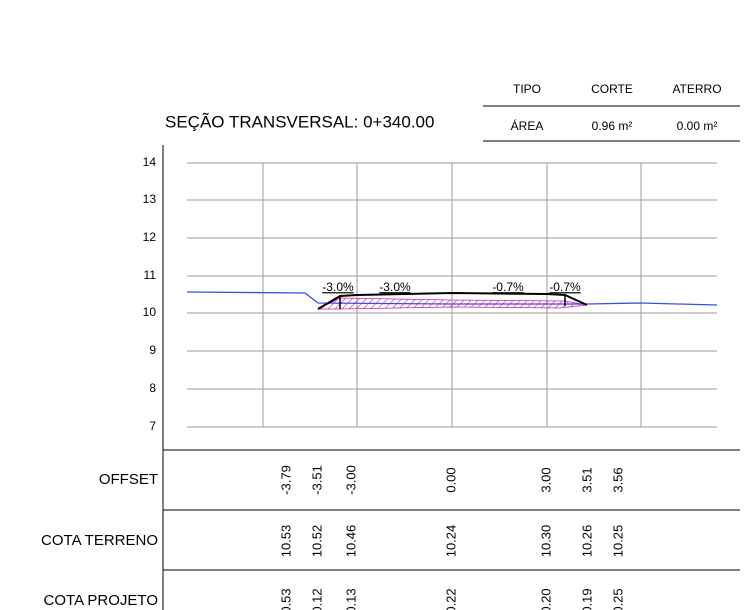 This screenshot has width=745, height=610. Describe the element at coordinates (285, 541) in the screenshot. I see `cell-value: 10.53` at that location.